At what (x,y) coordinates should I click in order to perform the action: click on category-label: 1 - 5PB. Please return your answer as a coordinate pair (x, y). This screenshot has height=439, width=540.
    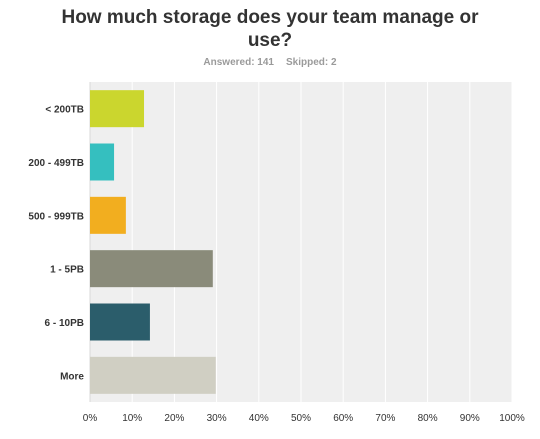
    Looking at the image, I should click on (67, 270).